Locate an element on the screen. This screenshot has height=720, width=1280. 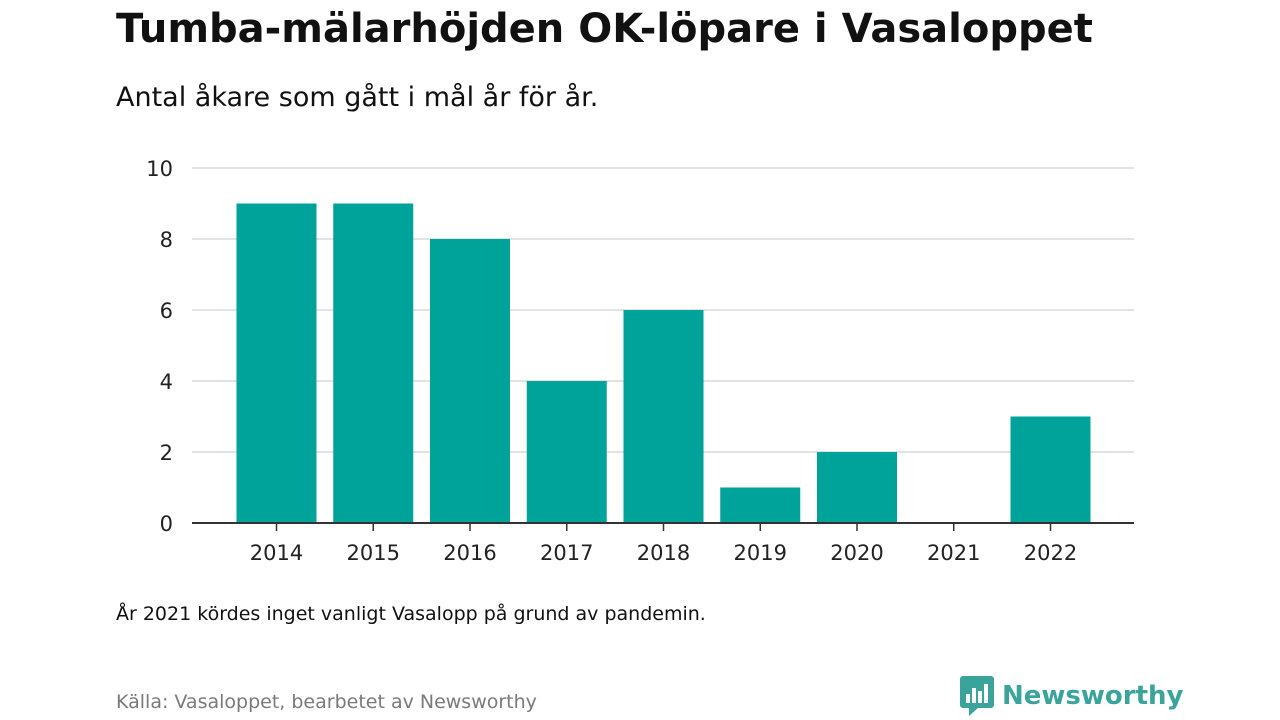
bar-2022 is located at coordinates (1050, 469).